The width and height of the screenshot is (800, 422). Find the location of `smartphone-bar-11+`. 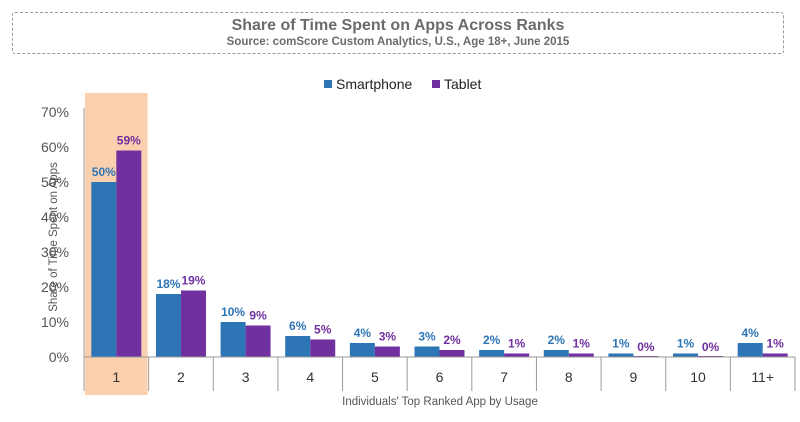

smartphone-bar-11+ is located at coordinates (750, 350).